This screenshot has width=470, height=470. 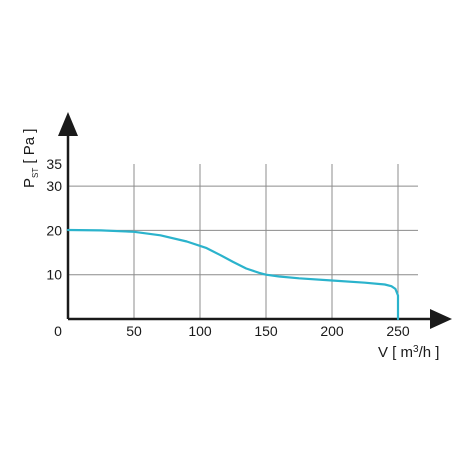 I want to click on y-tick-label-10: 10, so click(x=54, y=275).